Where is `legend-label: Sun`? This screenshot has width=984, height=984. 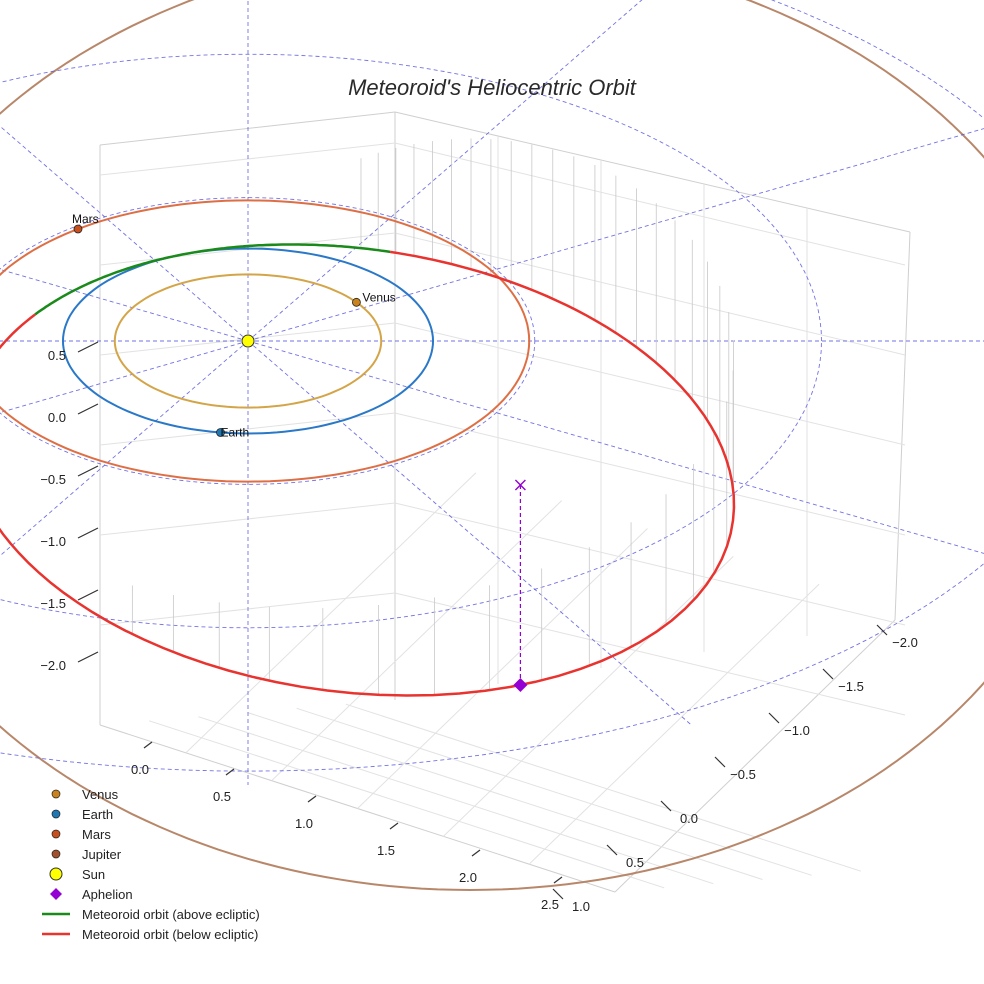
legend-label: Sun is located at coordinates (93, 874).